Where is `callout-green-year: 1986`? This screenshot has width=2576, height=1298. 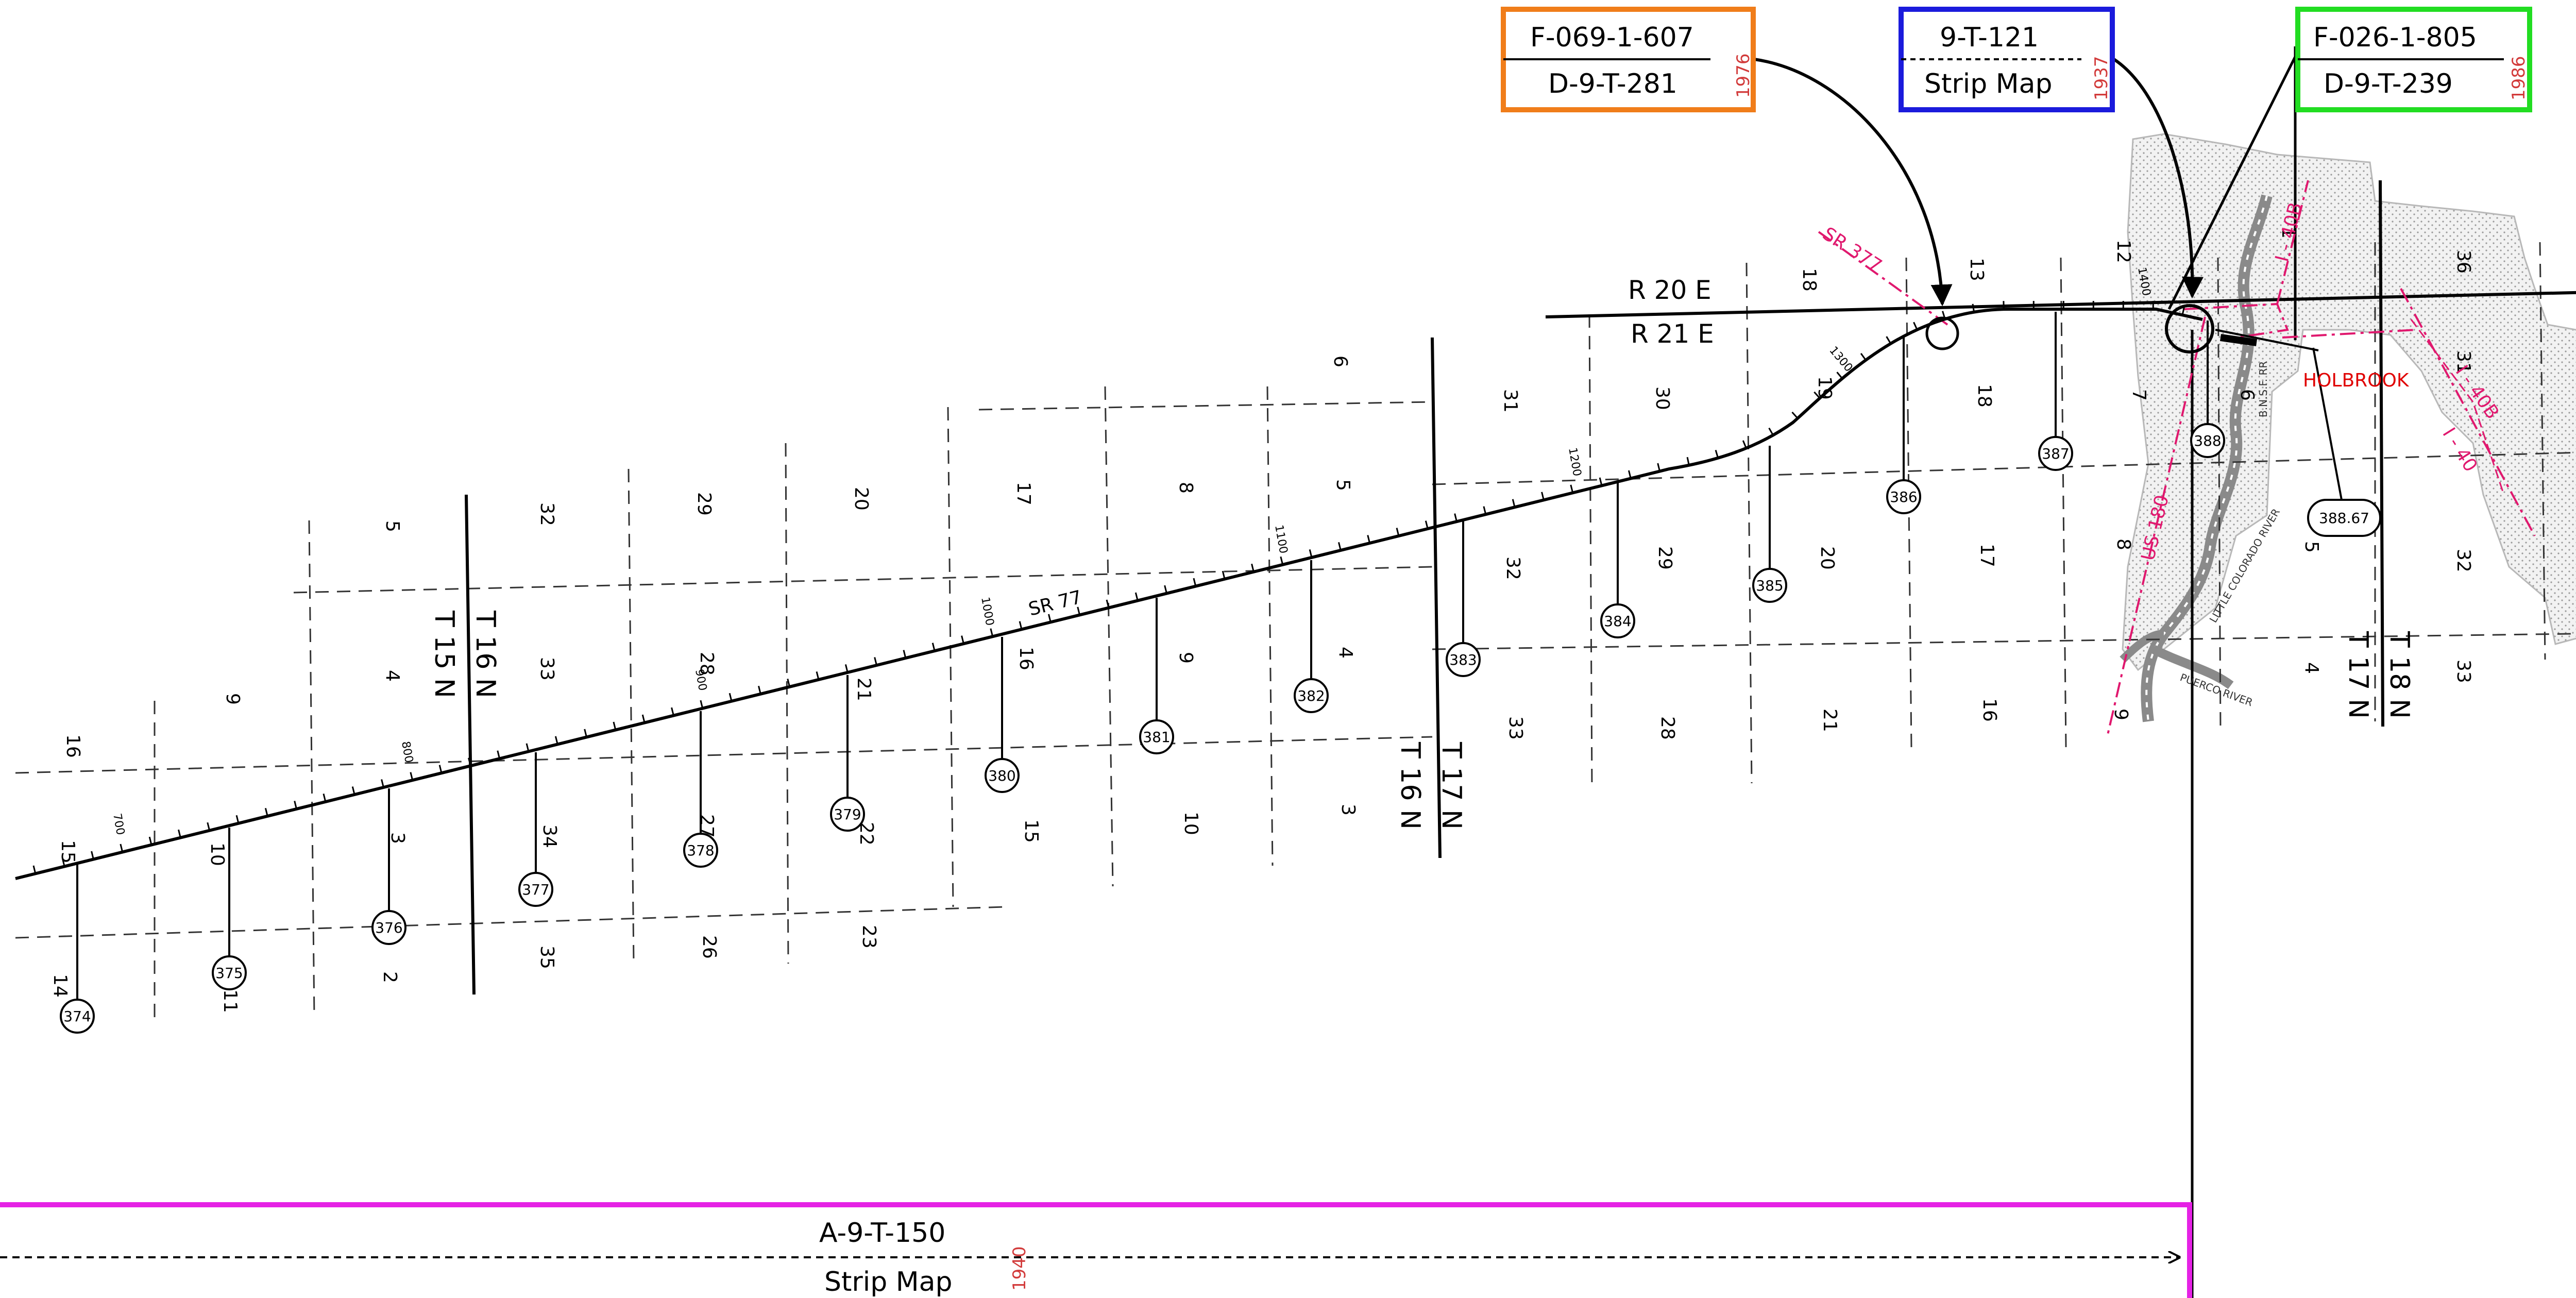 callout-green-year: 1986 is located at coordinates (2519, 78).